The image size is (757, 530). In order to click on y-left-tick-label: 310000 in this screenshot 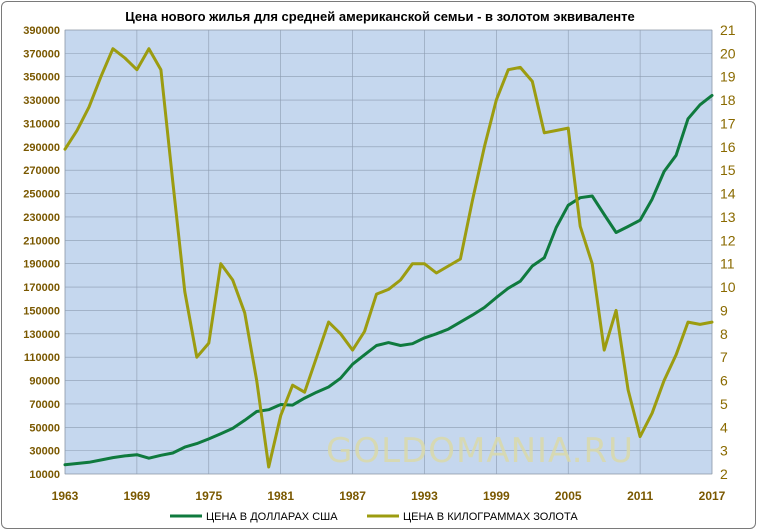, I will do `click(41, 124)`.